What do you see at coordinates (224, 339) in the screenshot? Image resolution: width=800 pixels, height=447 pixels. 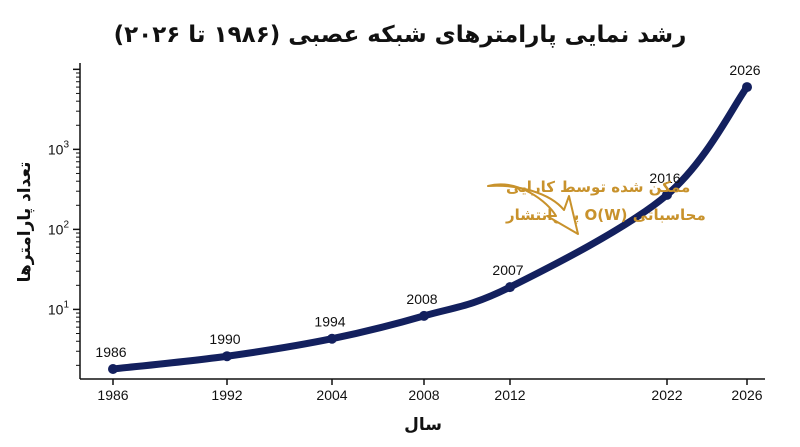 I see `data-label: 1990` at bounding box center [224, 339].